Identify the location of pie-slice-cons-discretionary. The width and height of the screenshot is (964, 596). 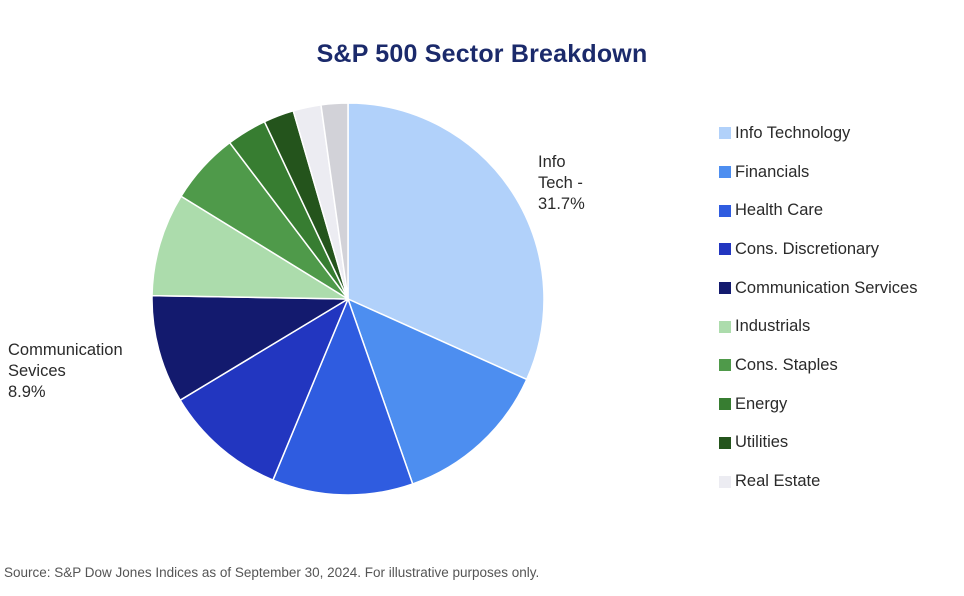
(264, 389).